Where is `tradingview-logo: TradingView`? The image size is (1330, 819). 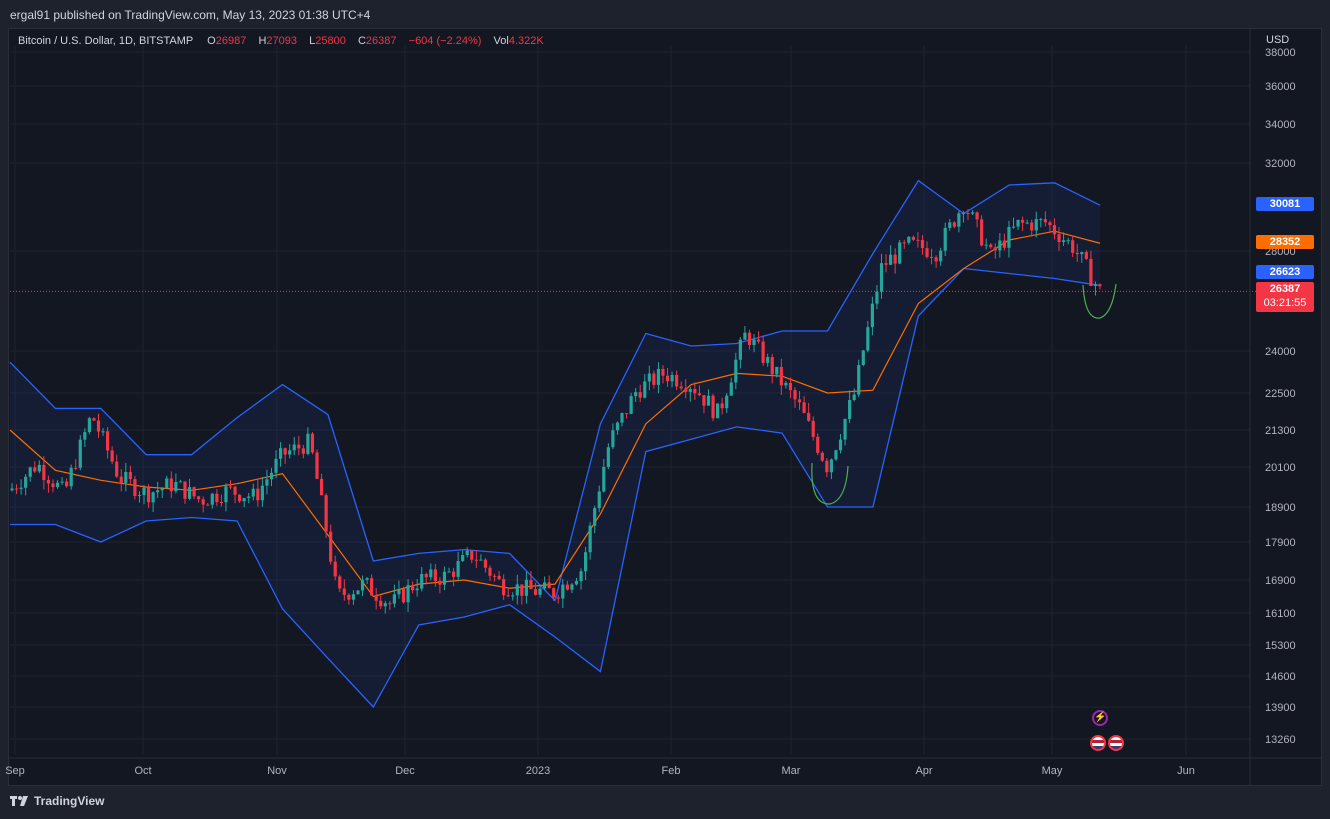 tradingview-logo: TradingView is located at coordinates (57, 801).